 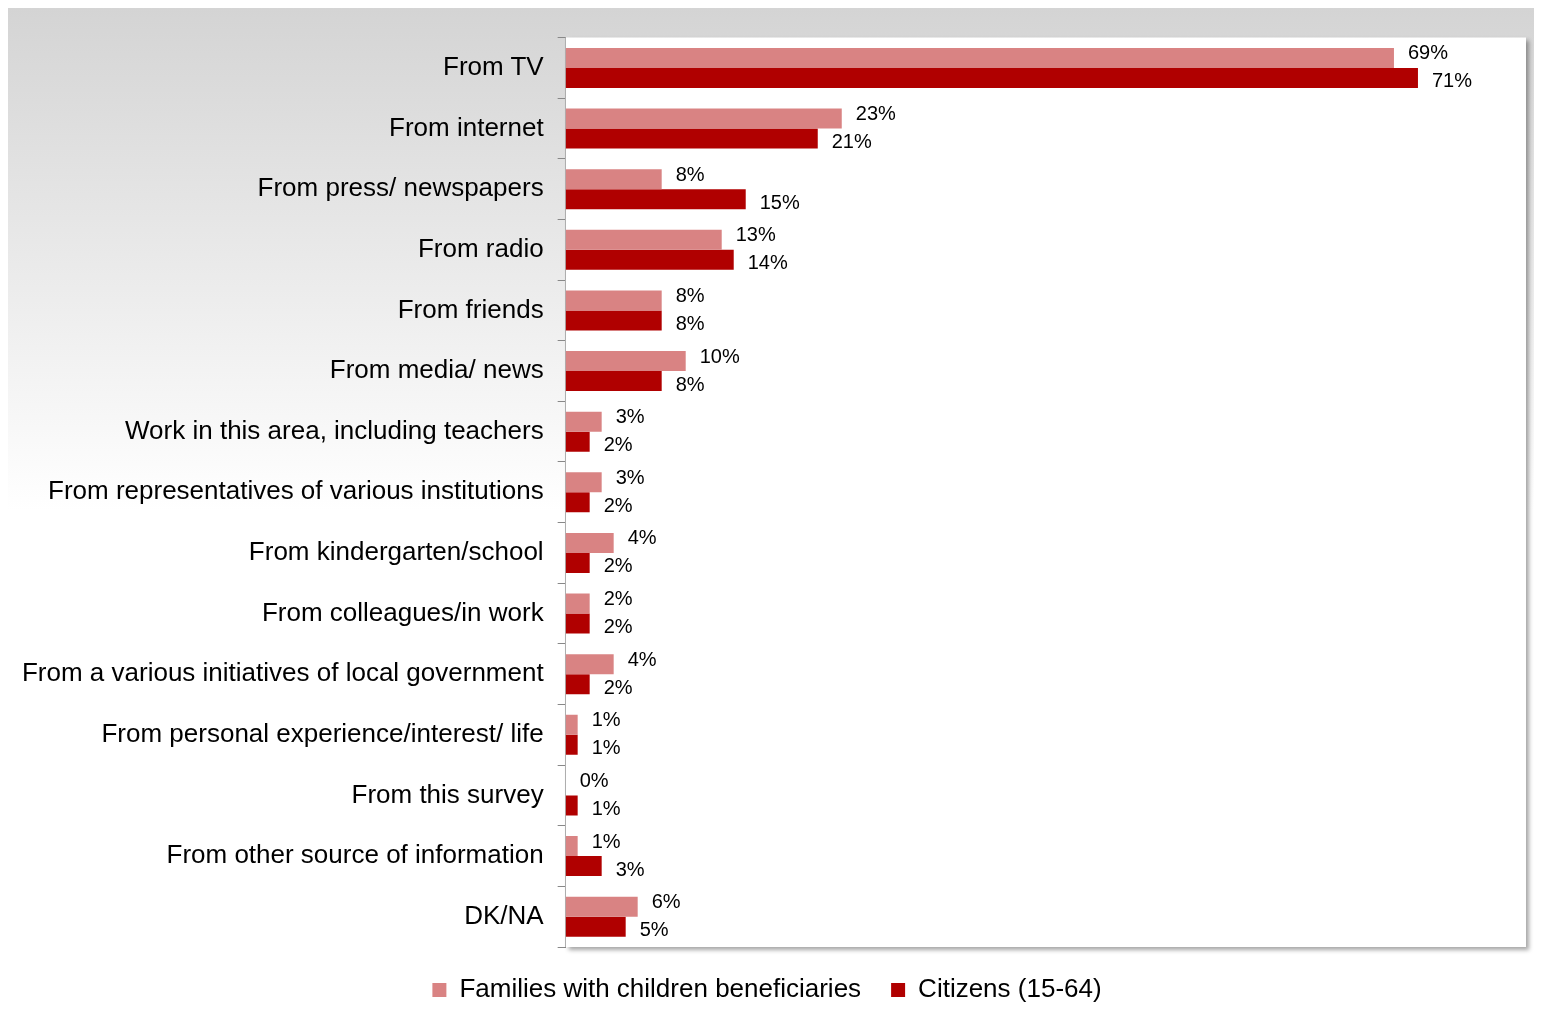 I want to click on y-tick-label: From kindergarten/school, so click(x=396, y=551).